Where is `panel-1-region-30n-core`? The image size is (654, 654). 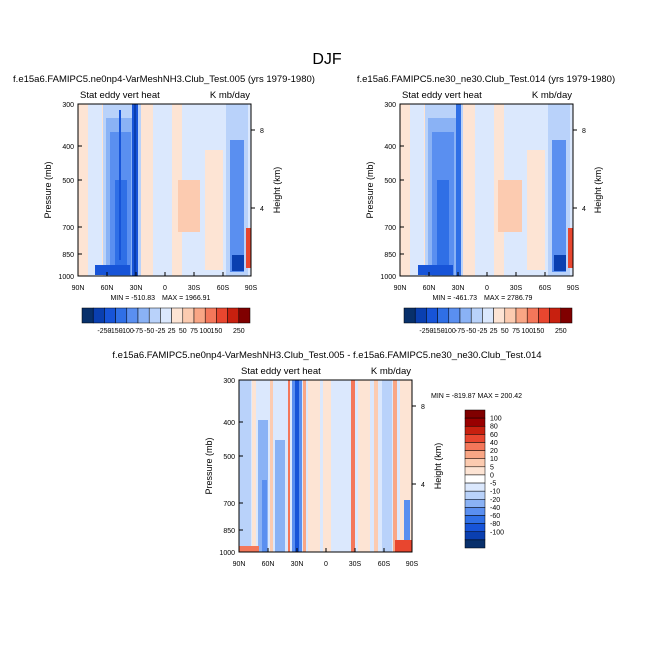
panel-1-region-30n-core is located at coordinates (135, 190).